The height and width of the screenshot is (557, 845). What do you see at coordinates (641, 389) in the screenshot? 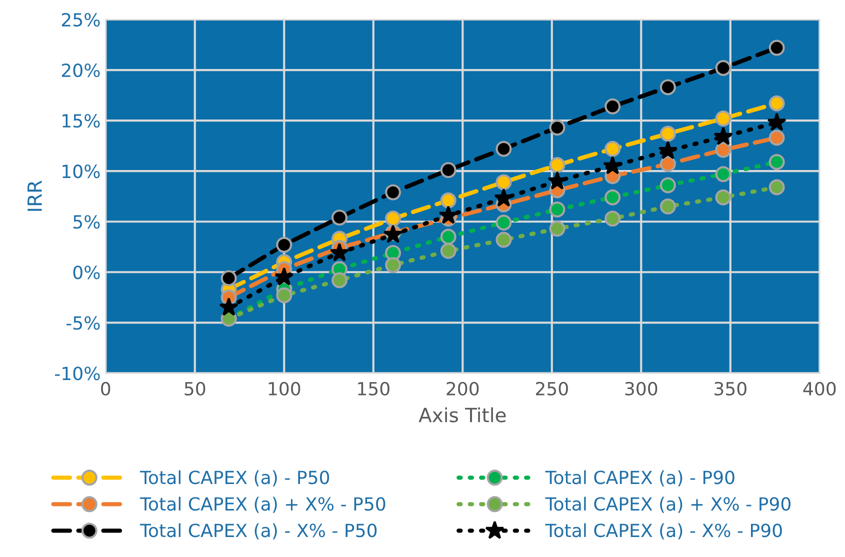
I see `x-tick-label: 300` at bounding box center [641, 389].